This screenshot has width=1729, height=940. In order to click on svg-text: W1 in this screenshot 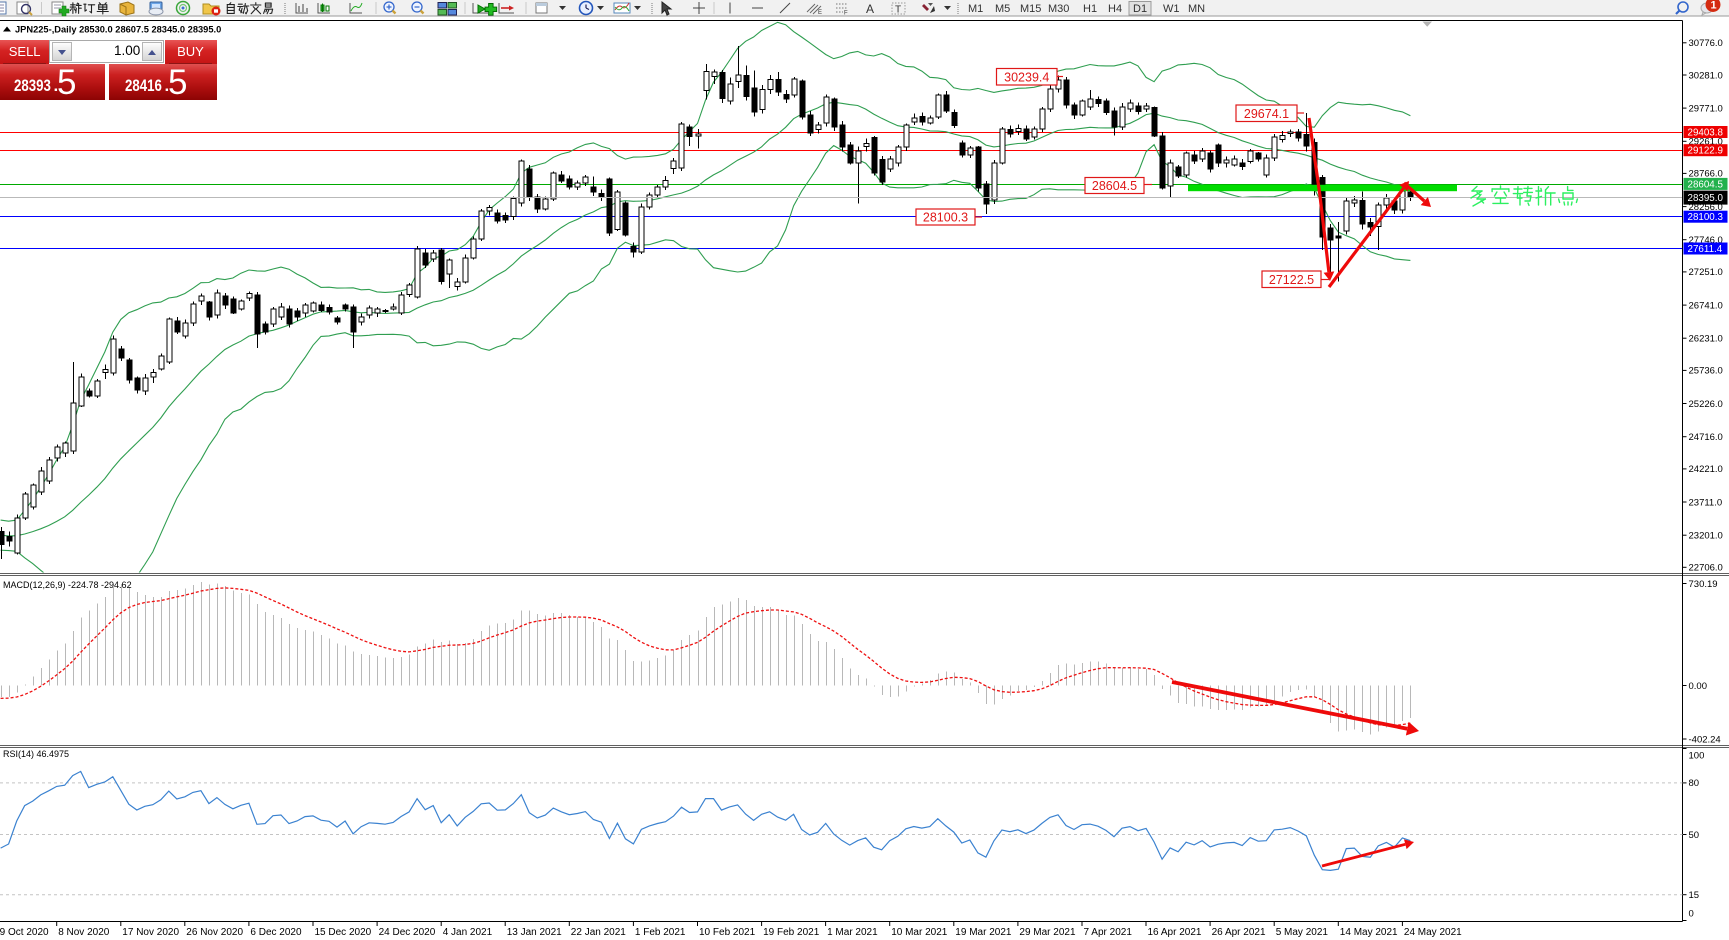, I will do `click(1171, 9)`.